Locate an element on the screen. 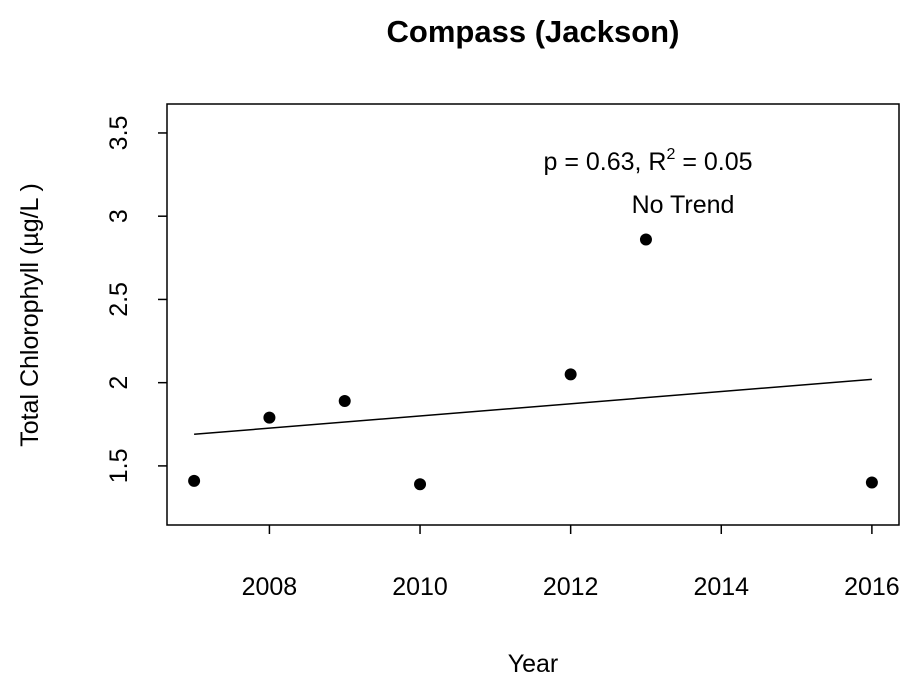 This screenshot has height=681, width=911. y-tick-label: 3.5 is located at coordinates (119, 133).